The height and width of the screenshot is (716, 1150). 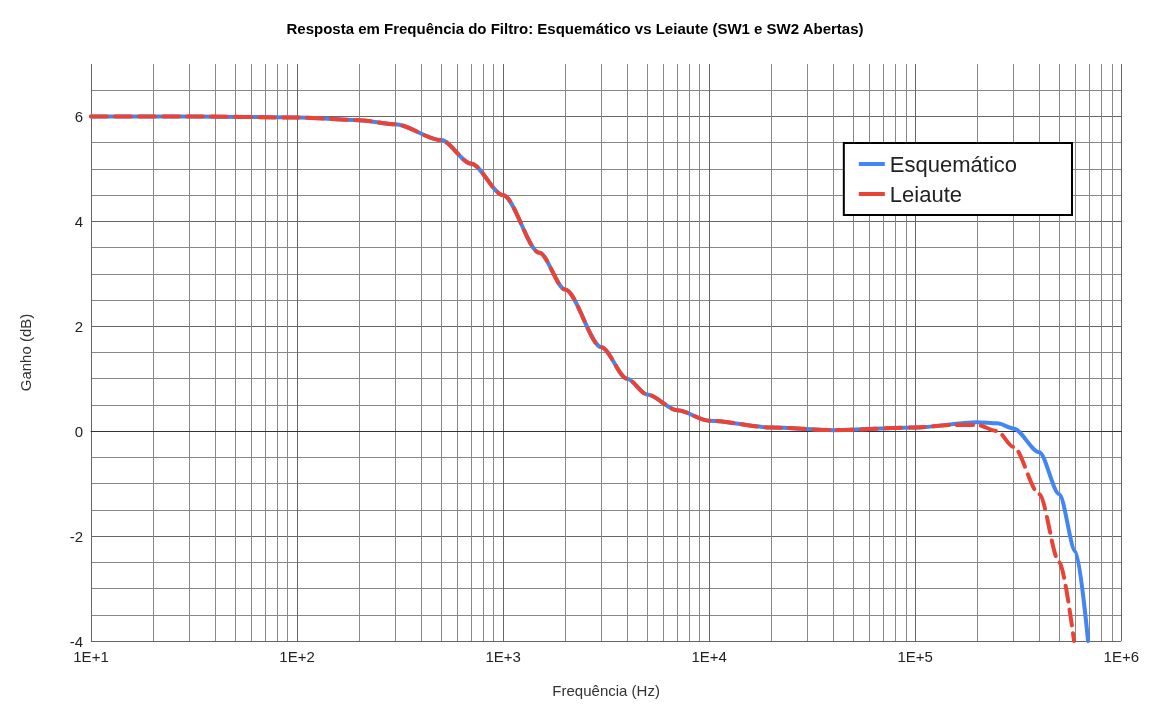 What do you see at coordinates (606, 690) in the screenshot?
I see `x-axis-title: Frequência (Hz)` at bounding box center [606, 690].